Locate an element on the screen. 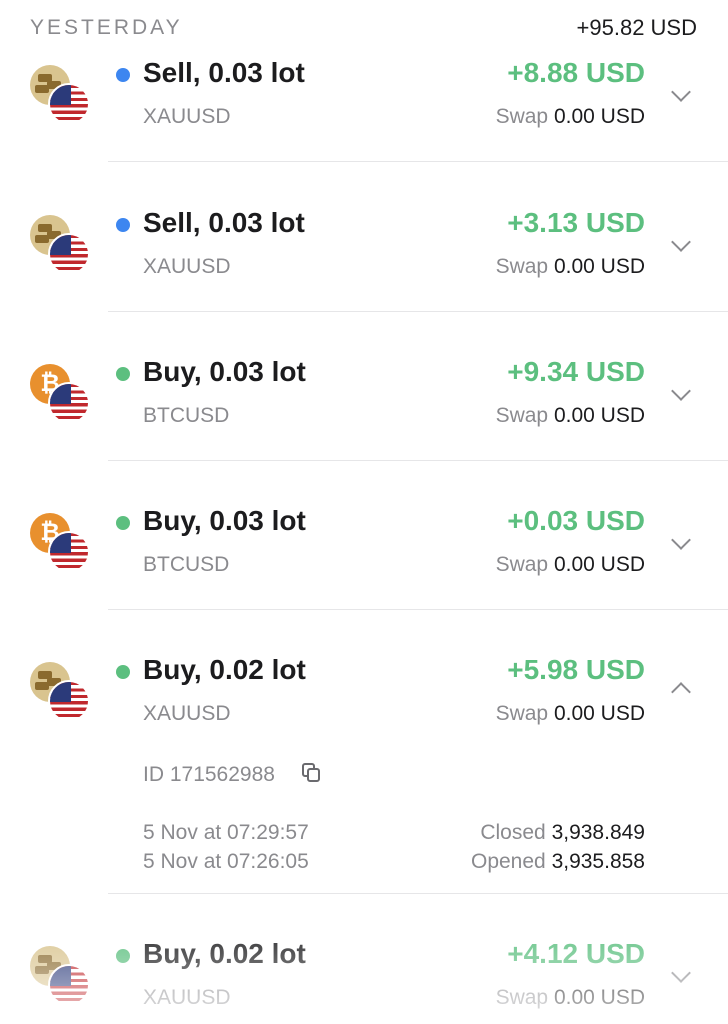 This screenshot has height=1024, width=728. closed-label: Closed is located at coordinates (513, 832).